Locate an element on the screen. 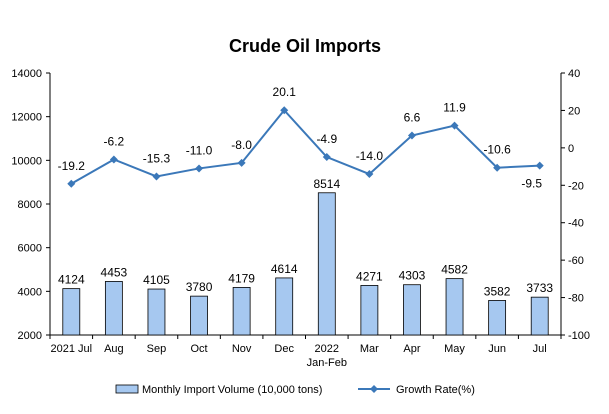 Image resolution: width=609 pixels, height=414 pixels. x-tick-label: Sep is located at coordinates (157, 349).